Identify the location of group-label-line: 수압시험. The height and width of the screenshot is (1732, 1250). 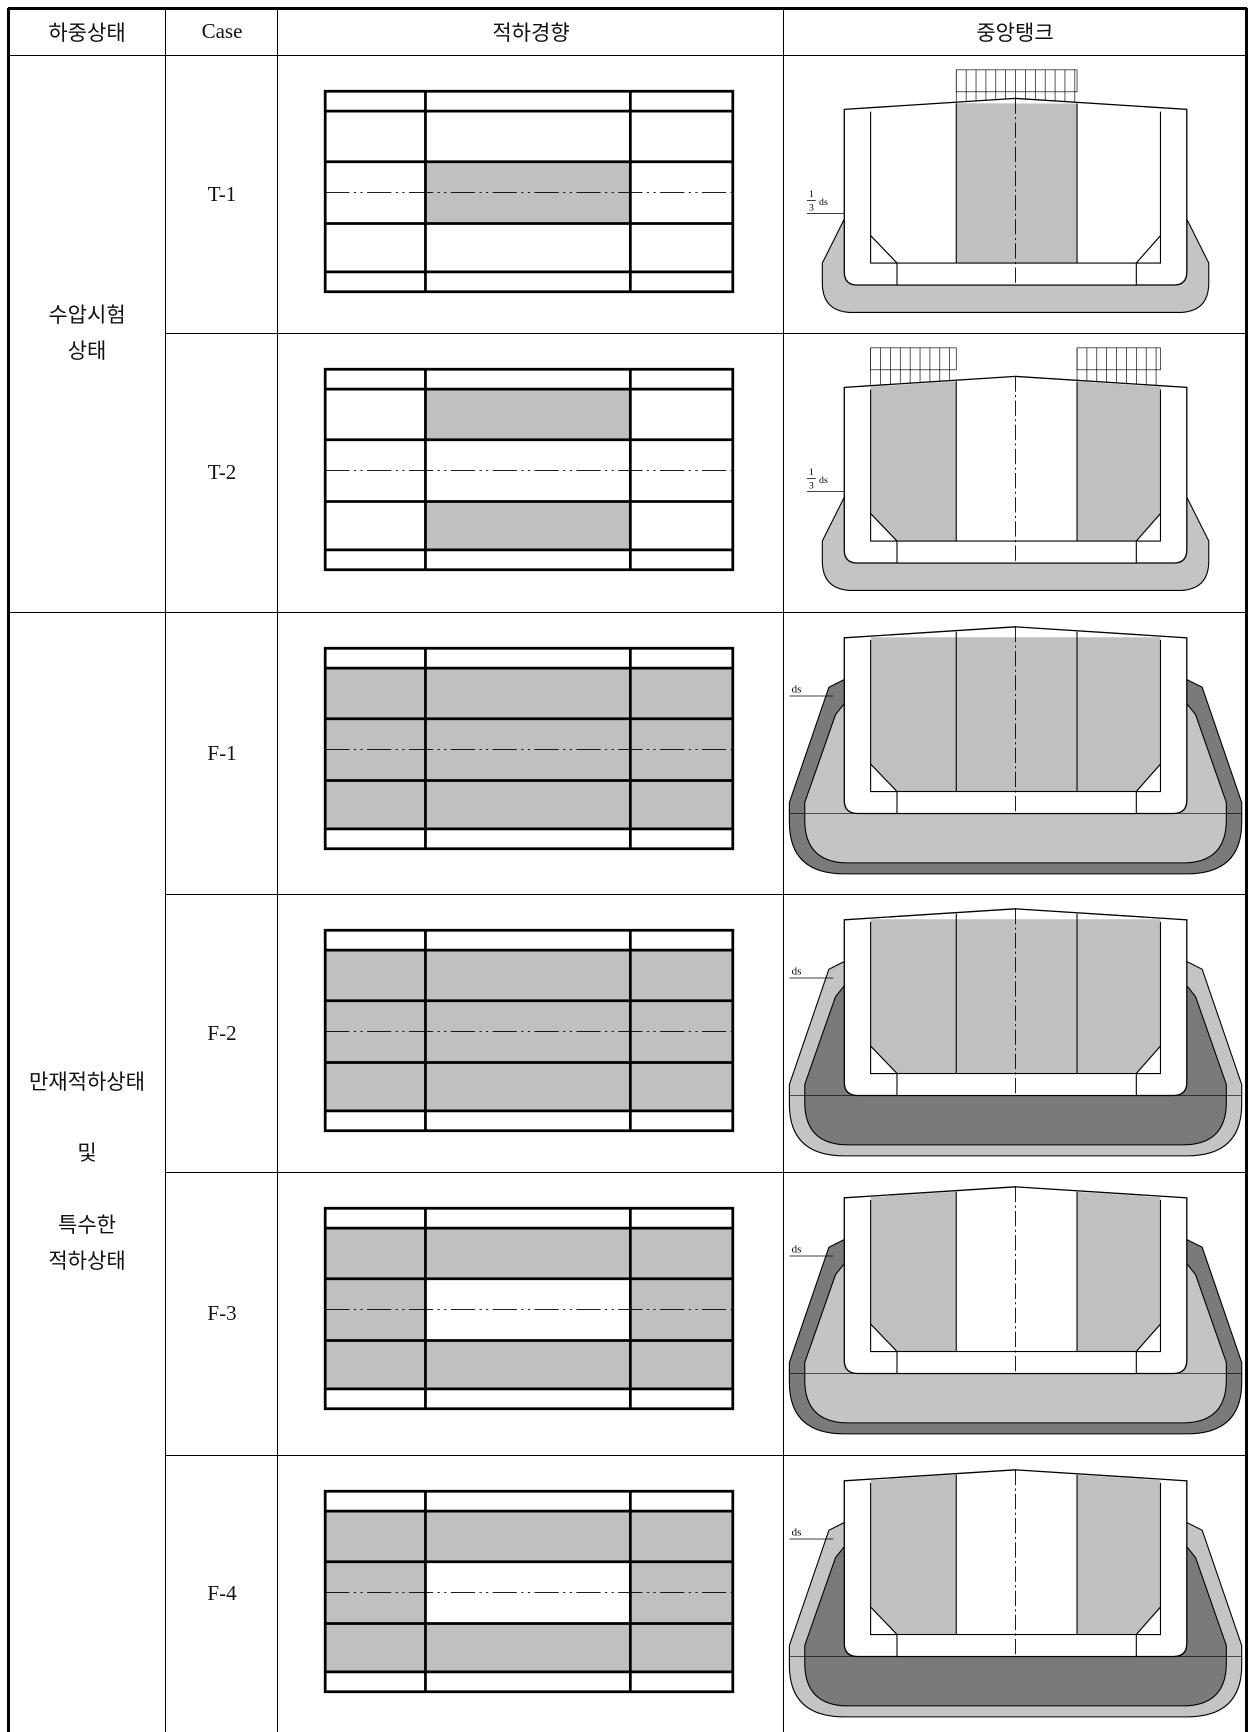
(87, 314).